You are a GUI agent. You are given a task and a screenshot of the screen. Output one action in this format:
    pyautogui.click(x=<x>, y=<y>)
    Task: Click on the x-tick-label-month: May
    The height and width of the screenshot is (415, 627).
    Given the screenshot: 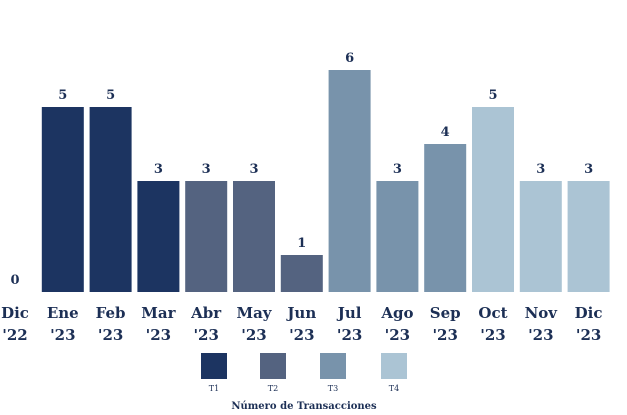 What is the action you would take?
    pyautogui.click(x=254, y=313)
    